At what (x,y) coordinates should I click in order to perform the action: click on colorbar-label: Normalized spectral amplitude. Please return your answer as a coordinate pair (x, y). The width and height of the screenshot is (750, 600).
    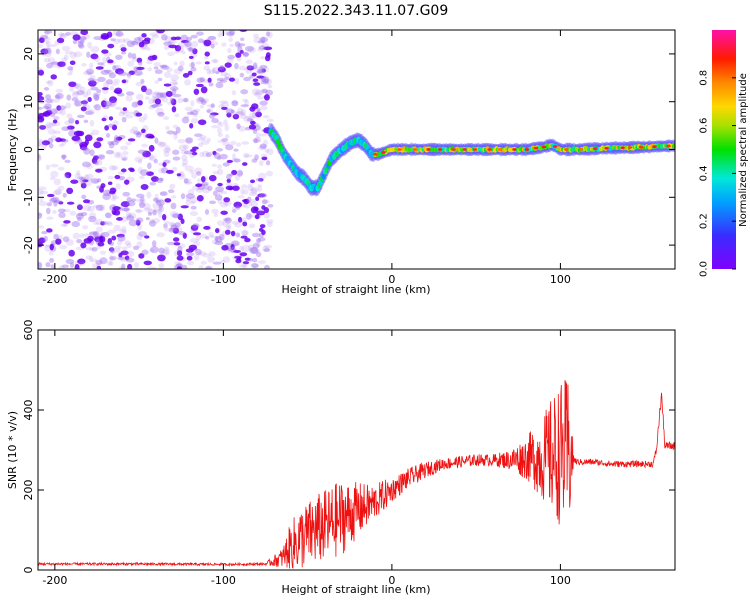
    Looking at the image, I should click on (743, 150).